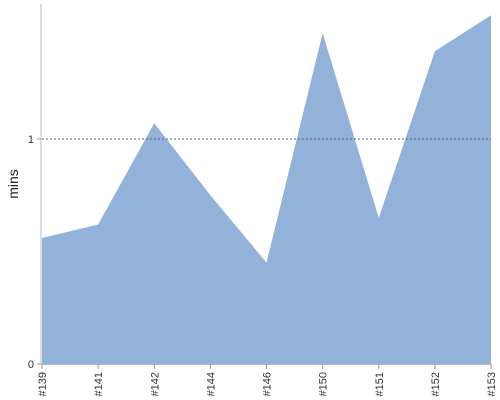  I want to click on x-tick-label-146: #146, so click(268, 384).